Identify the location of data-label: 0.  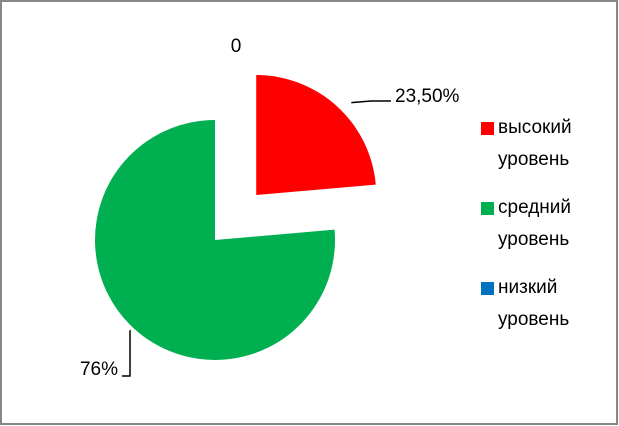
(236, 46).